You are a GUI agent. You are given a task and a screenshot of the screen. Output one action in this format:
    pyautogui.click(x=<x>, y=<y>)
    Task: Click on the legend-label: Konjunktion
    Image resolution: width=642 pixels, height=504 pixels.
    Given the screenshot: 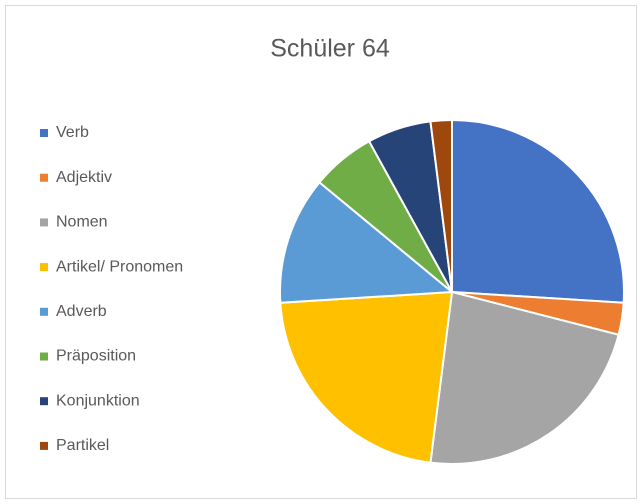 What is the action you would take?
    pyautogui.click(x=98, y=400)
    